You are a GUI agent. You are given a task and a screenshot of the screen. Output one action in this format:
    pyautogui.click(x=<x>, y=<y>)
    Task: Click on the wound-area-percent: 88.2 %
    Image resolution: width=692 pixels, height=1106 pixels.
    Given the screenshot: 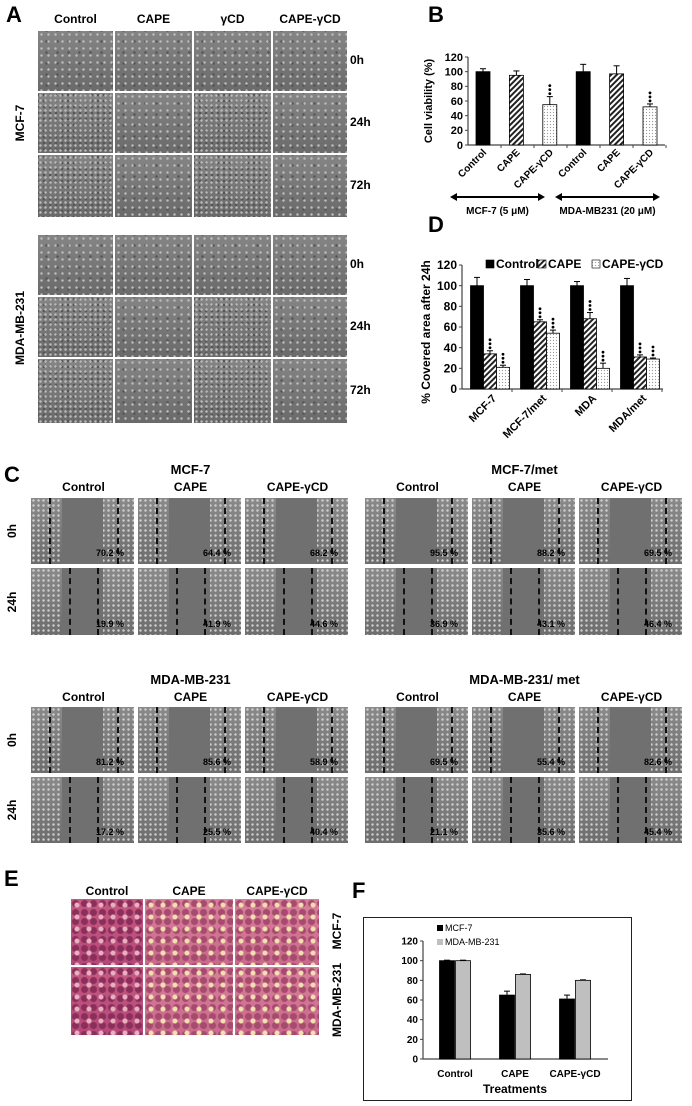 What is the action you would take?
    pyautogui.click(x=550, y=553)
    